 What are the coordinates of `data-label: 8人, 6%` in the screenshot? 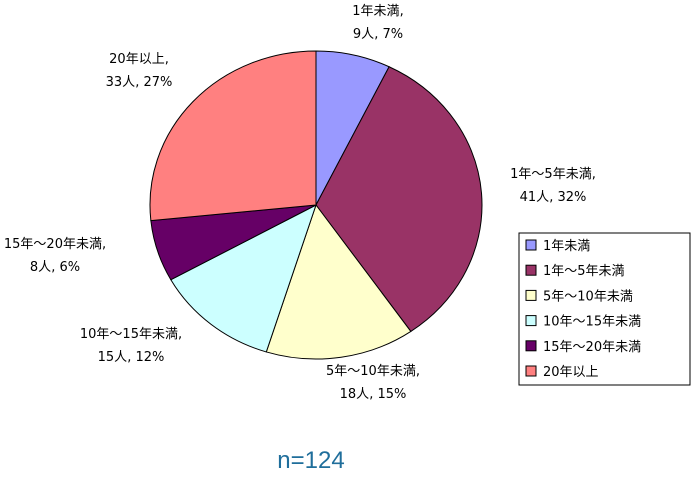 It's located at (55, 267).